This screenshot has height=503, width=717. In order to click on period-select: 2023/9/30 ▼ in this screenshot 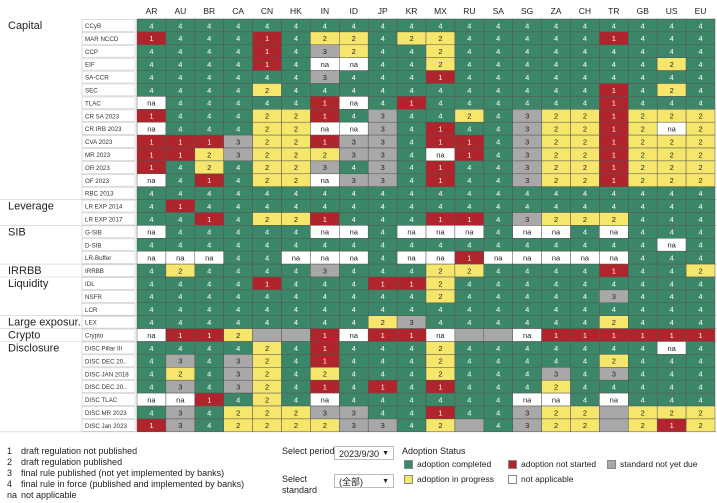, I will do `click(364, 453)`.